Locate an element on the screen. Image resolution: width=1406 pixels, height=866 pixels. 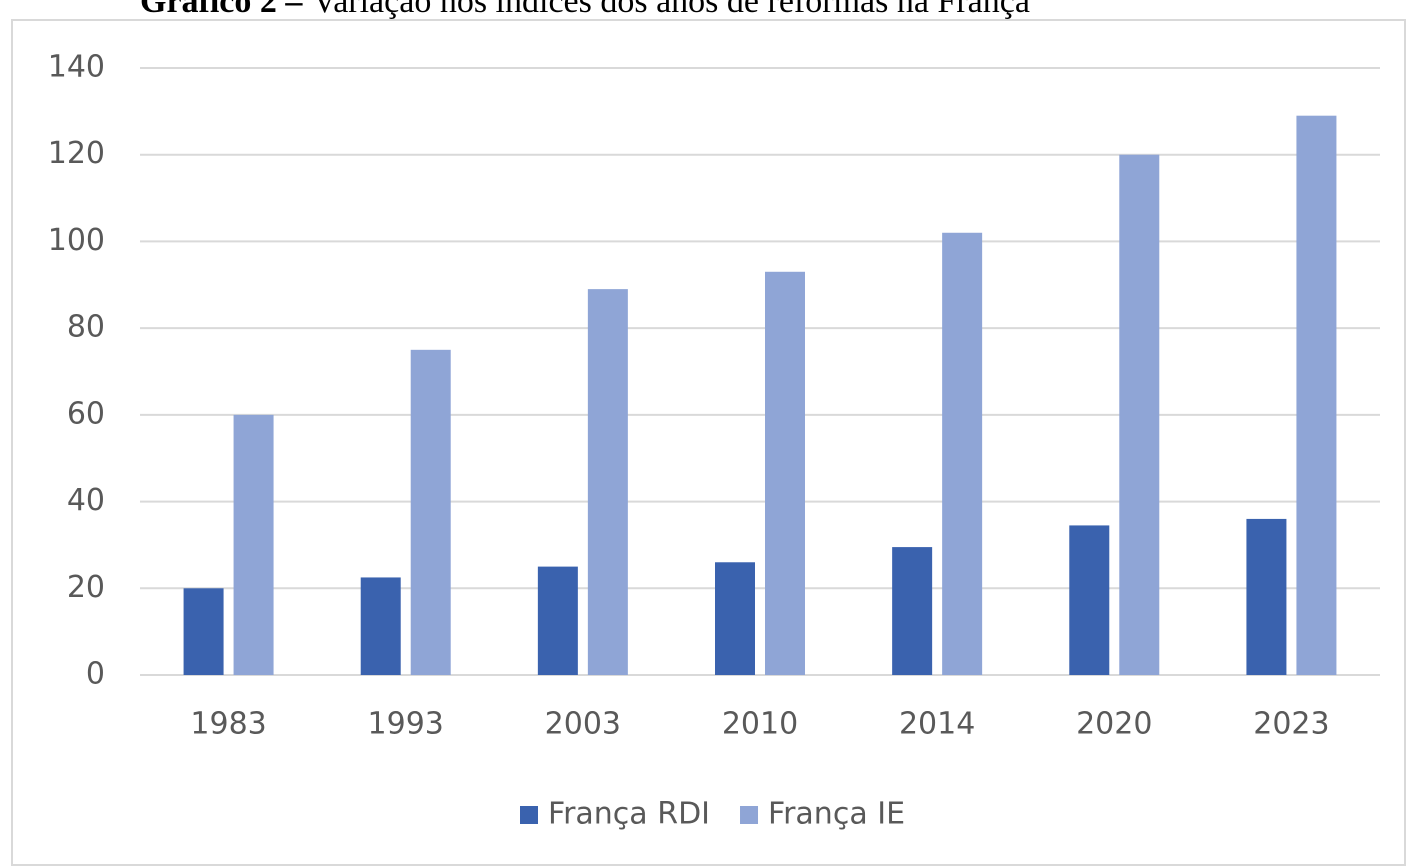
x-tick-label: 1983 is located at coordinates (228, 724).